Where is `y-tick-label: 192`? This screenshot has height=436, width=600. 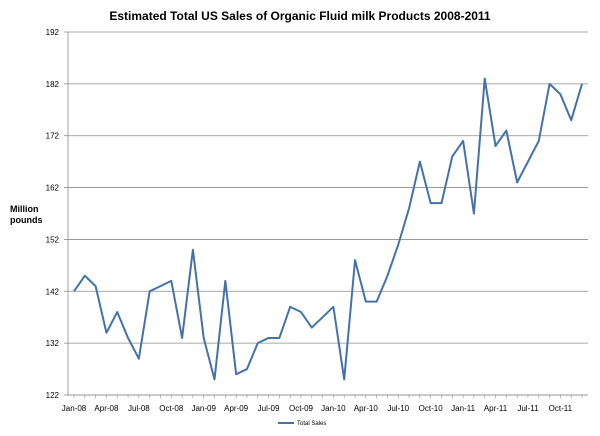 y-tick-label: 192 is located at coordinates (53, 32).